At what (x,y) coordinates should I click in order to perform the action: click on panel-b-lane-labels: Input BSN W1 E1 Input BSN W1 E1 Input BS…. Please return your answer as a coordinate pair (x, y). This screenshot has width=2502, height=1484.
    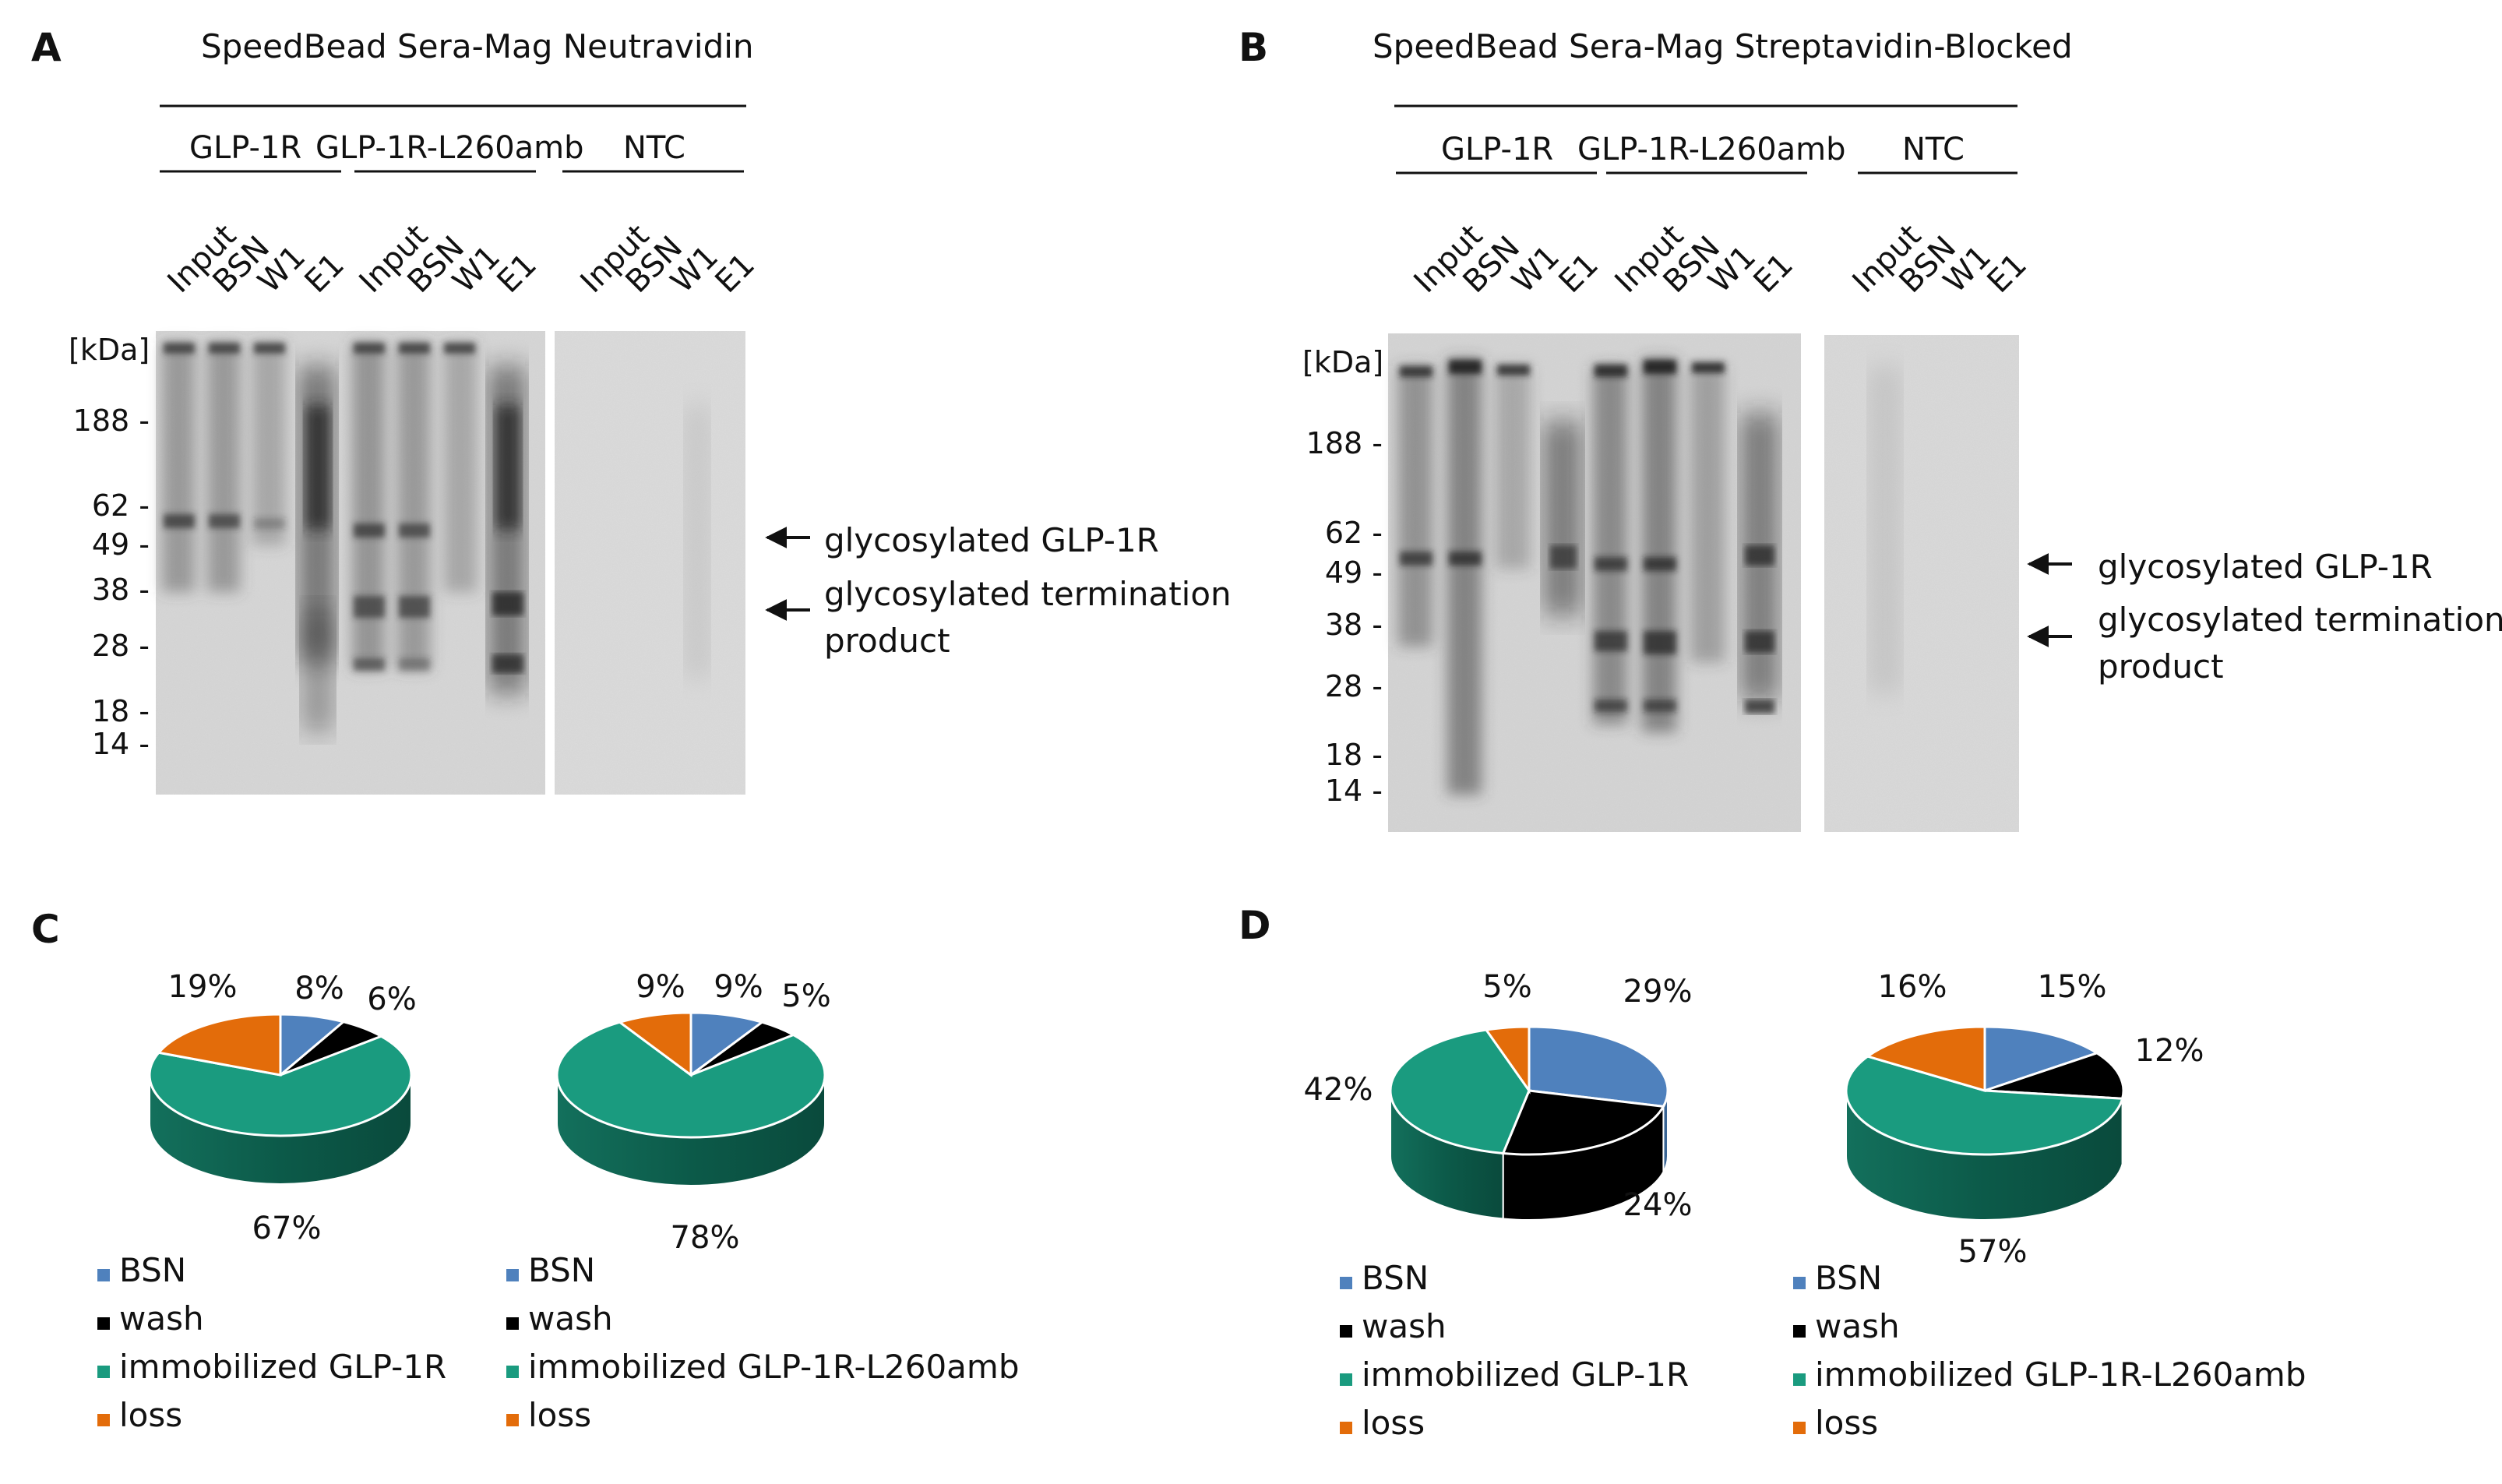
    Looking at the image, I should click on (1721, 258).